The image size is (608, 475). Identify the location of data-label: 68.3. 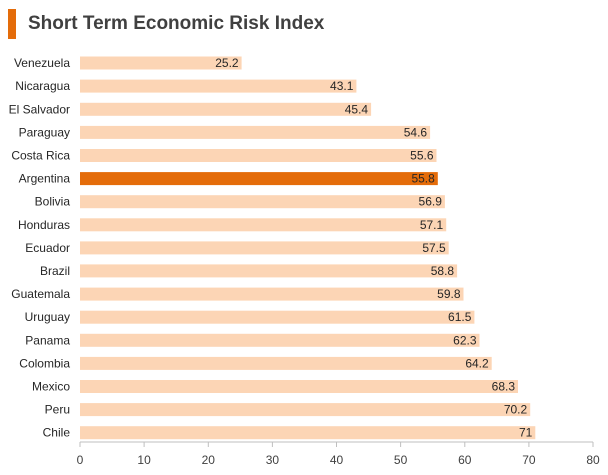
(504, 387).